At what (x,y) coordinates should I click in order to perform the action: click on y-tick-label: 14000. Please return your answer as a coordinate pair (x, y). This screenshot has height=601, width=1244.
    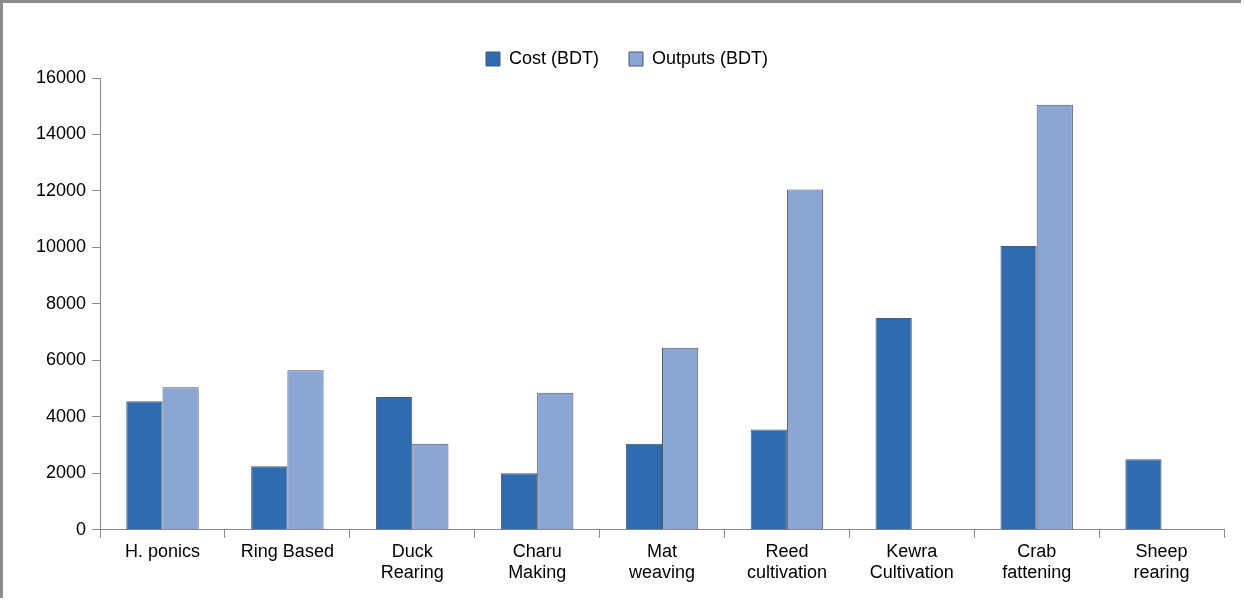
    Looking at the image, I should click on (61, 133).